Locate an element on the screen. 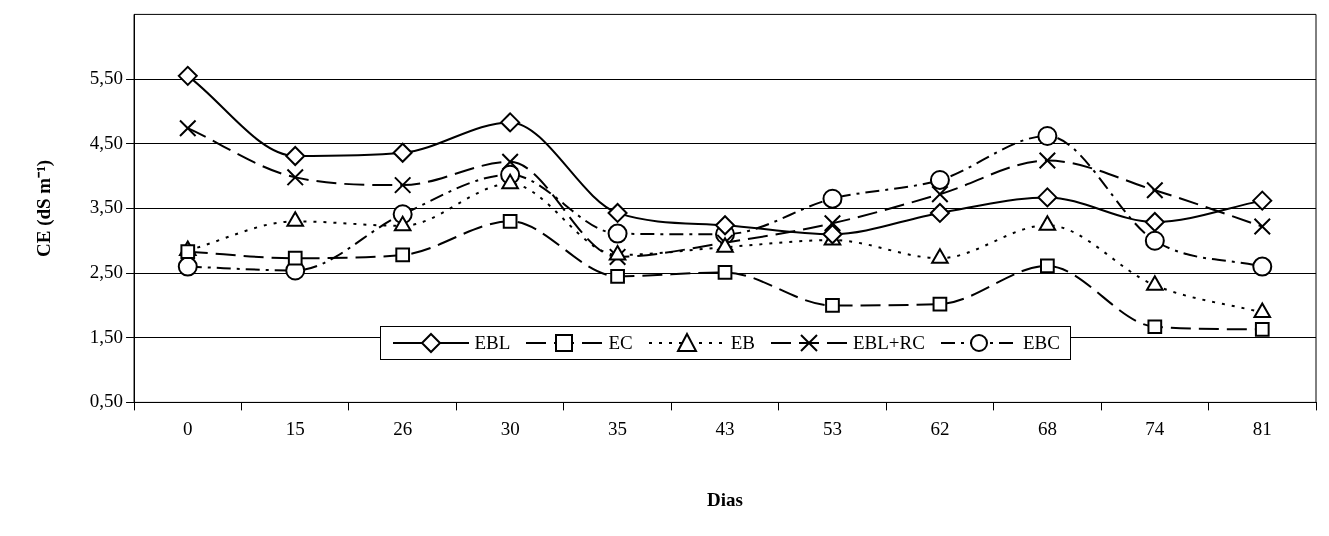 The width and height of the screenshot is (1329, 536). legend-label: EC is located at coordinates (620, 343).